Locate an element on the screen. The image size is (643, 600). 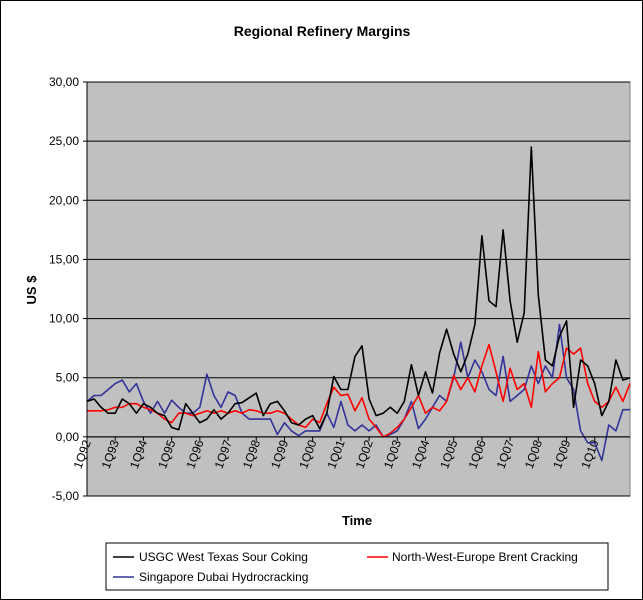
legend-label-nwe: North-West-Europe Brent Cracking is located at coordinates (485, 557).